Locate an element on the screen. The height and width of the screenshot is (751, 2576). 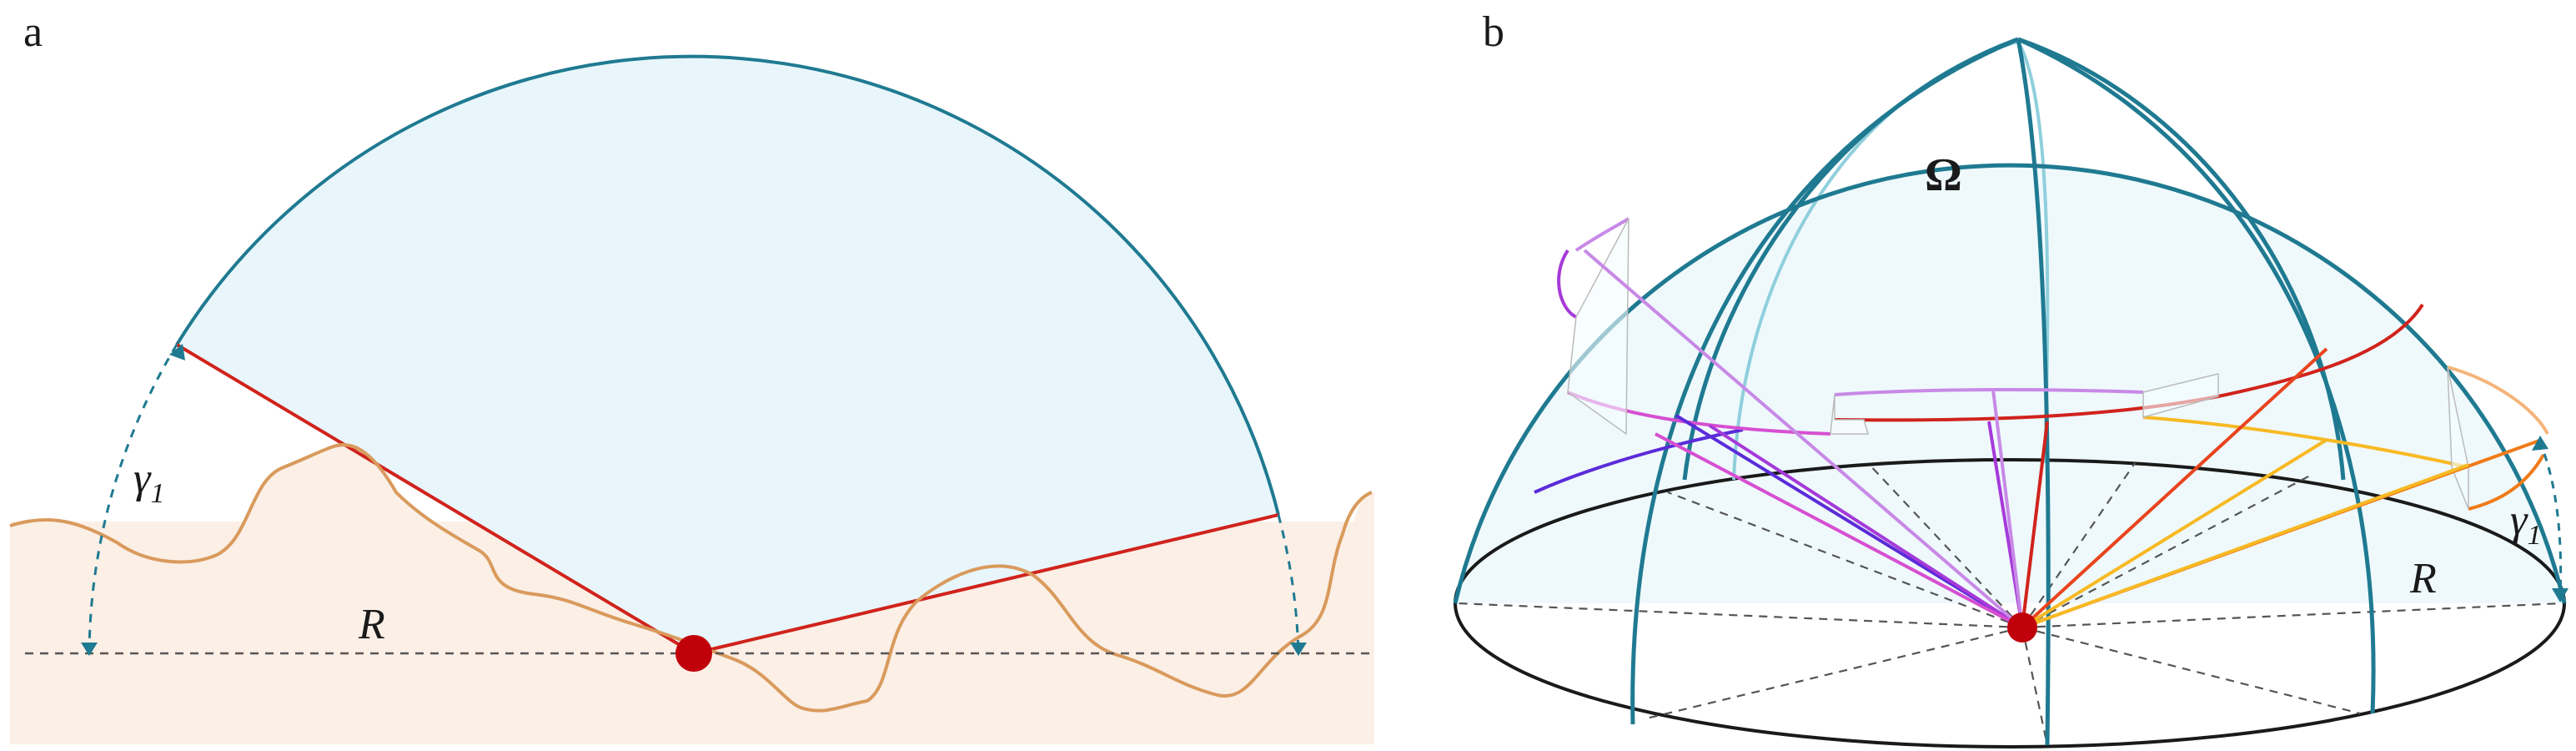
radius-label-b: R is located at coordinates (2423, 578).